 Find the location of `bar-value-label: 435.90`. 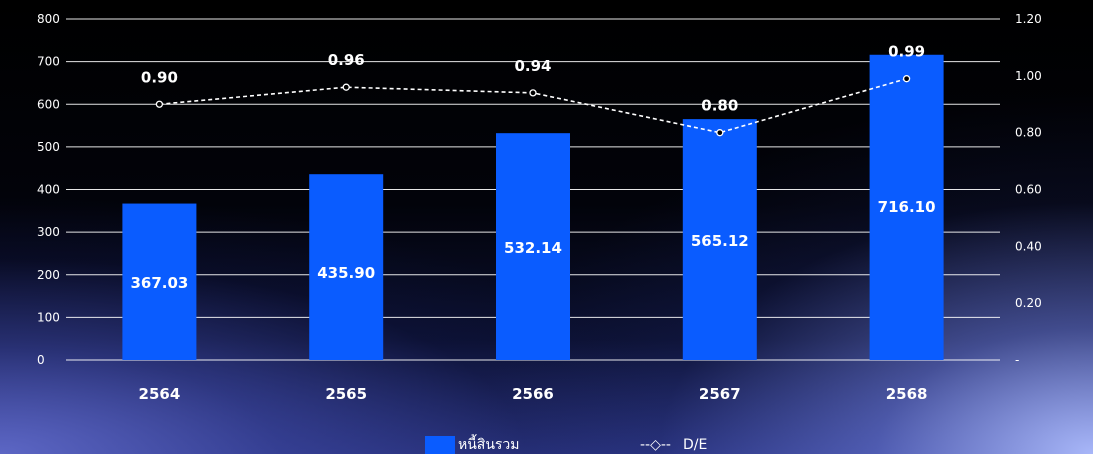

bar-value-label: 435.90 is located at coordinates (346, 273).